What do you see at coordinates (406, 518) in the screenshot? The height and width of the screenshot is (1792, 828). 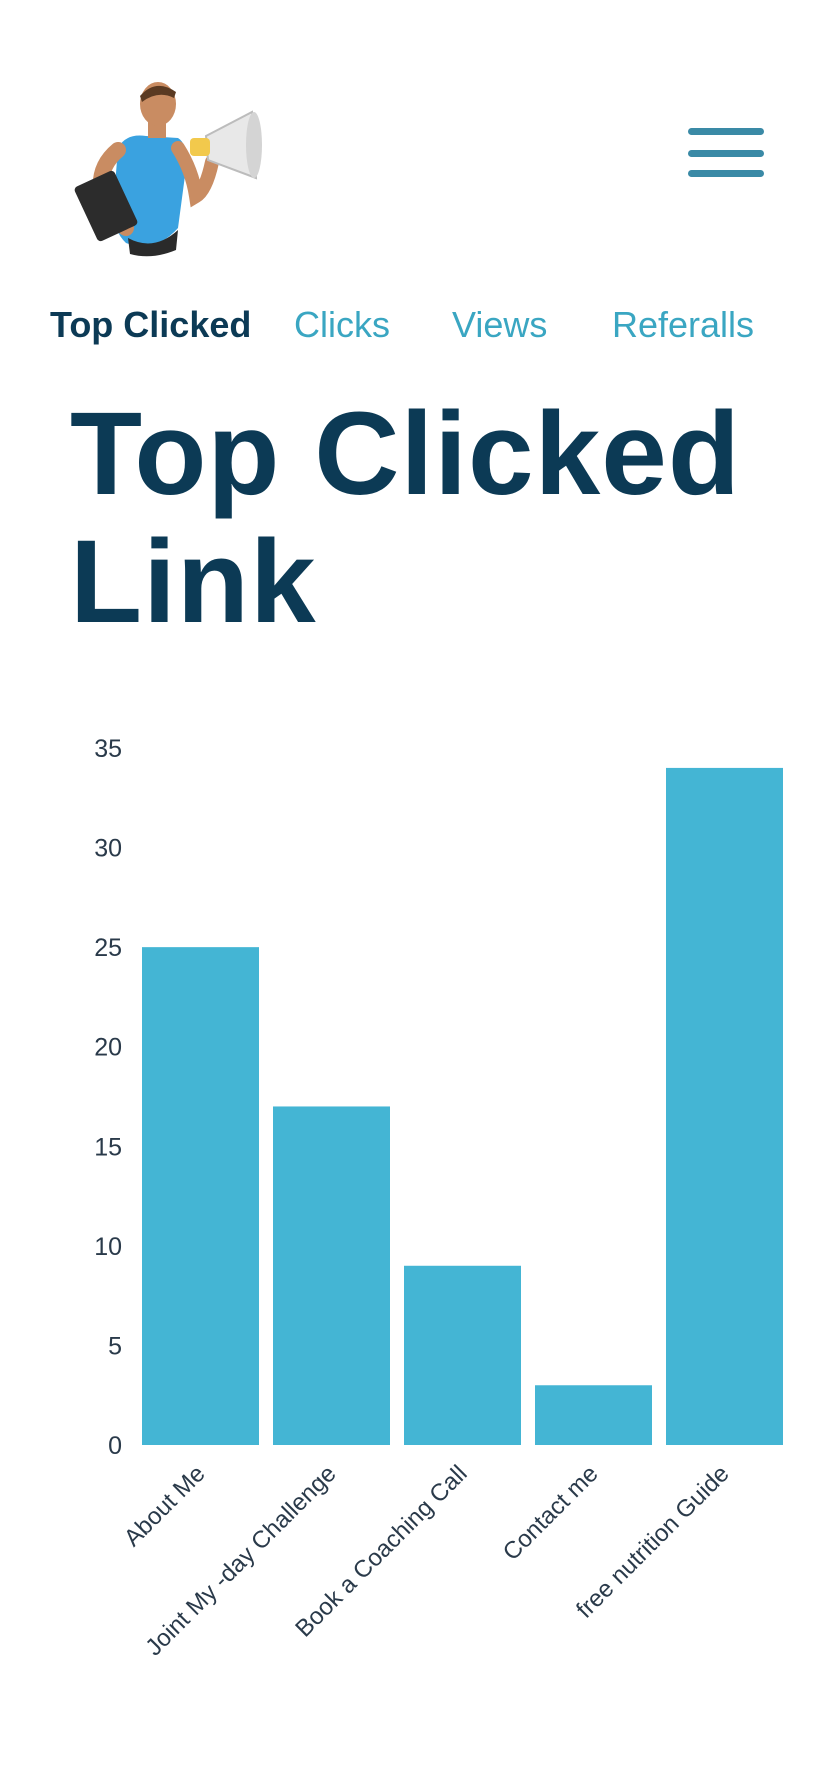 I see `page-title: Top Clicked Link` at bounding box center [406, 518].